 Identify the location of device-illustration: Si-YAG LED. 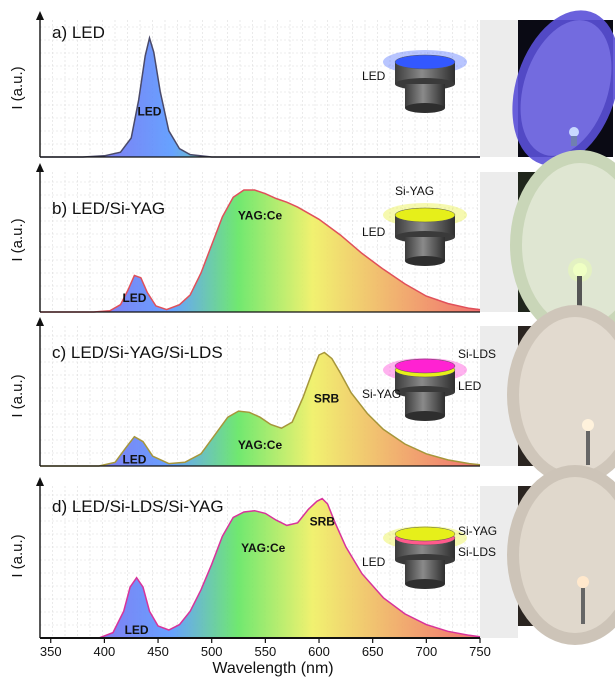
(414, 225).